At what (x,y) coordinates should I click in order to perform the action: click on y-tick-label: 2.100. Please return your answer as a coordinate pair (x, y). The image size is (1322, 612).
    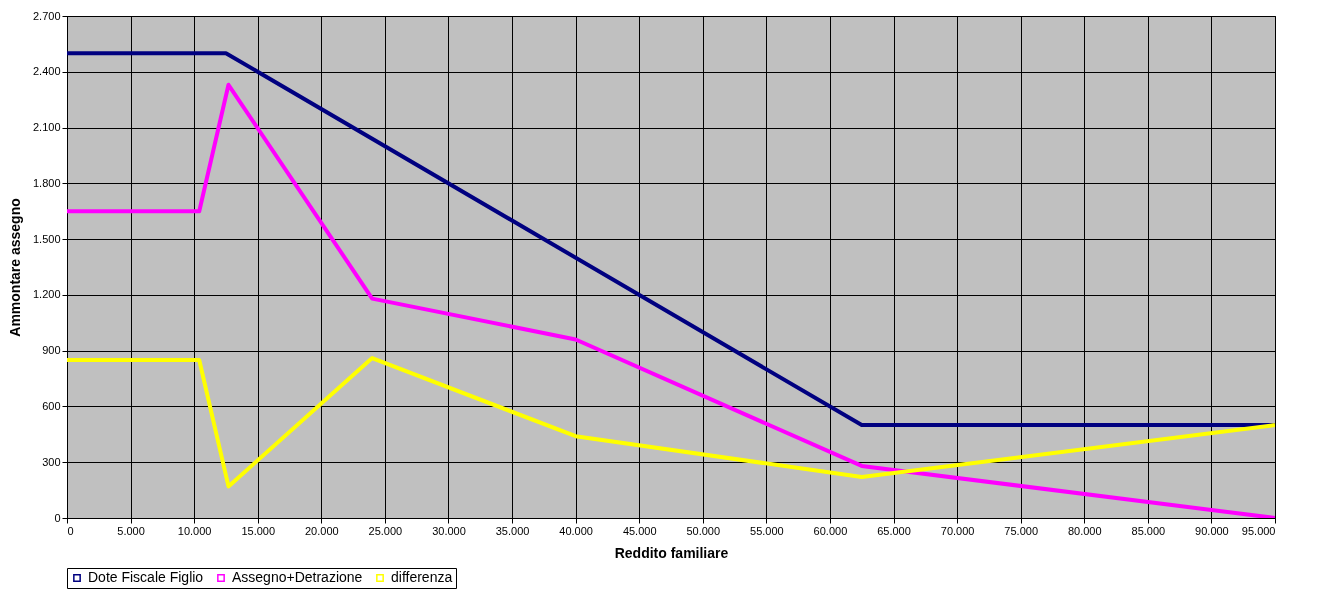
    Looking at the image, I should click on (46, 127).